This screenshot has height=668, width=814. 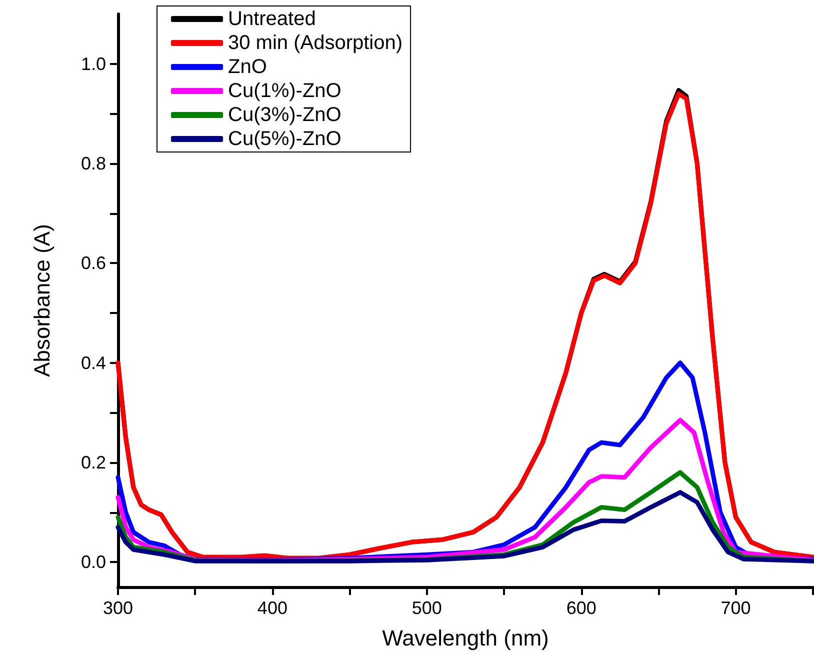 What do you see at coordinates (93, 263) in the screenshot?
I see `y-tick-label: 0.6` at bounding box center [93, 263].